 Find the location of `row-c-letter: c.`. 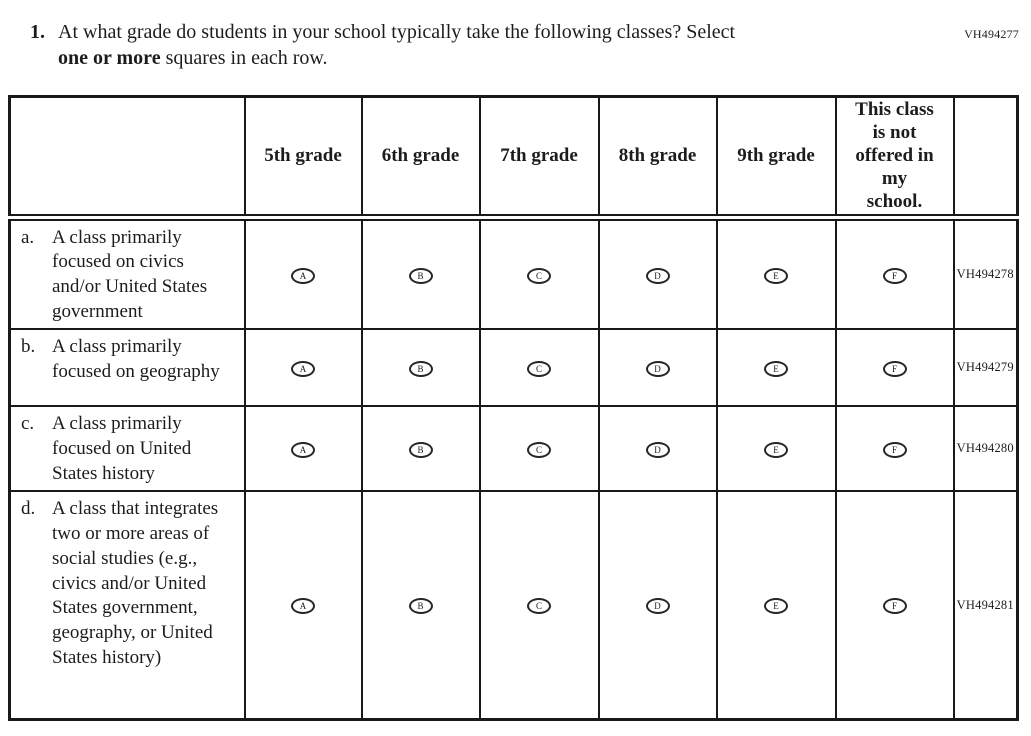

row-c-letter: c. is located at coordinates (28, 424).